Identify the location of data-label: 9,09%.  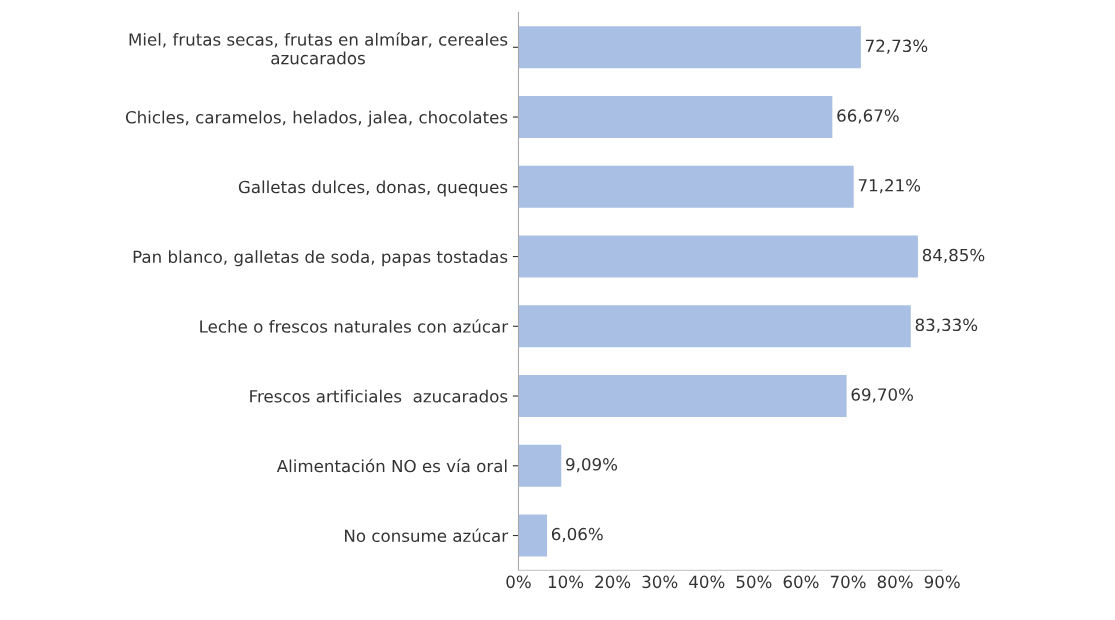
(592, 465).